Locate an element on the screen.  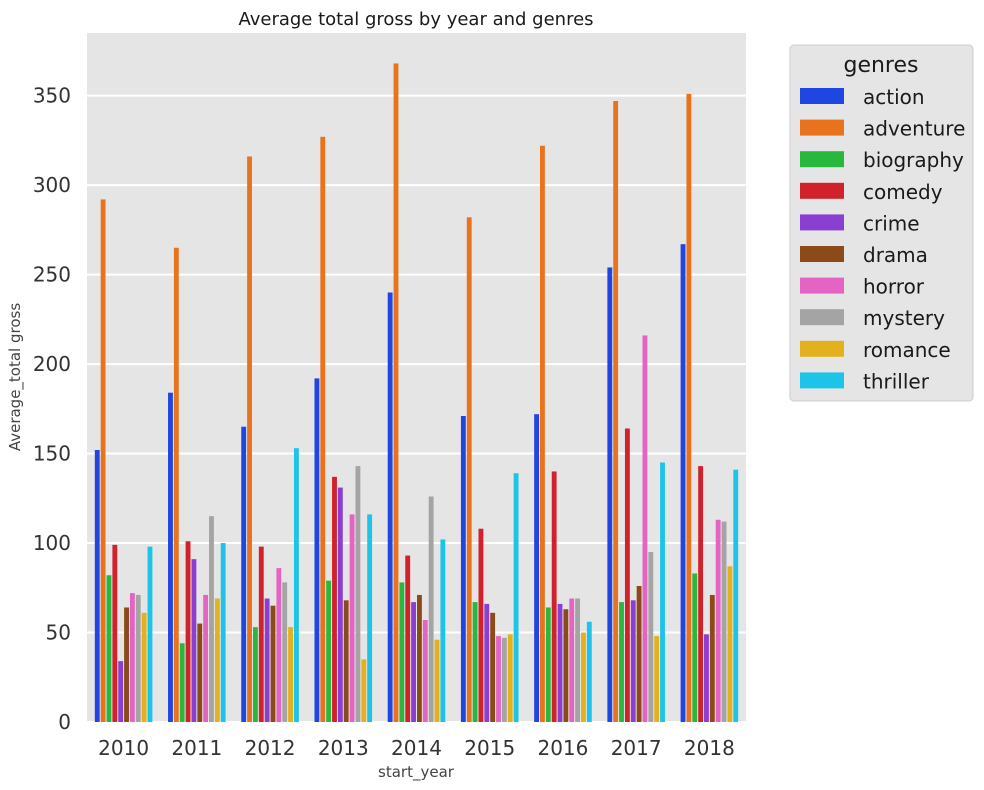
bar-crime-2011 is located at coordinates (194, 640).